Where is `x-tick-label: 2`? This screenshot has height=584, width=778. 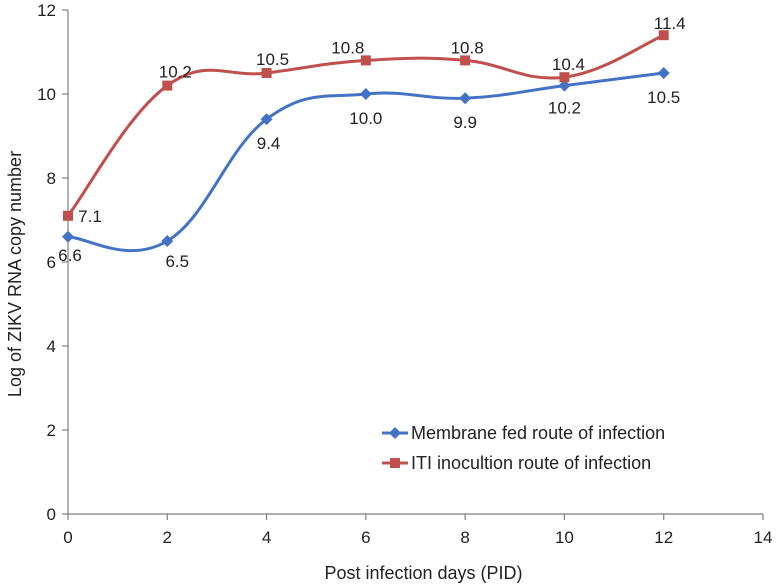 x-tick-label: 2 is located at coordinates (167, 537).